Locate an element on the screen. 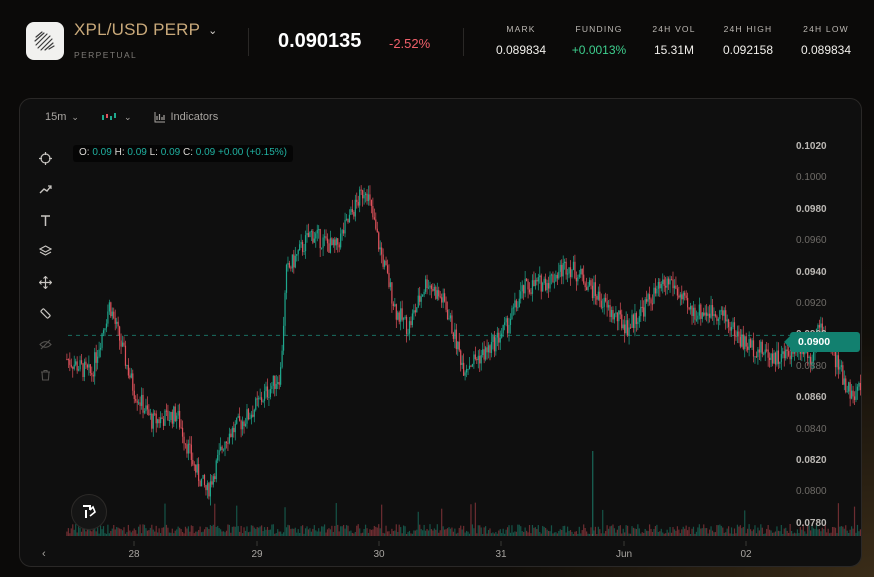 The height and width of the screenshot is (577, 874). text-icon is located at coordinates (45, 220).